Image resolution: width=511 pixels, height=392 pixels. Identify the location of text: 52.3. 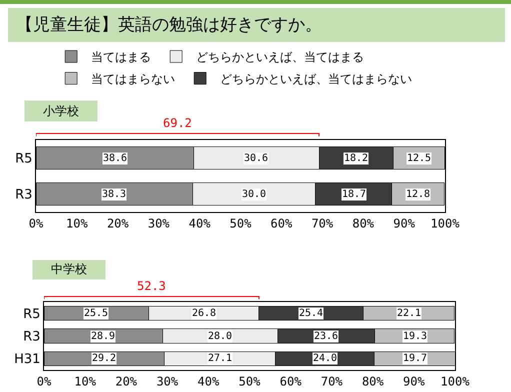
(151, 286).